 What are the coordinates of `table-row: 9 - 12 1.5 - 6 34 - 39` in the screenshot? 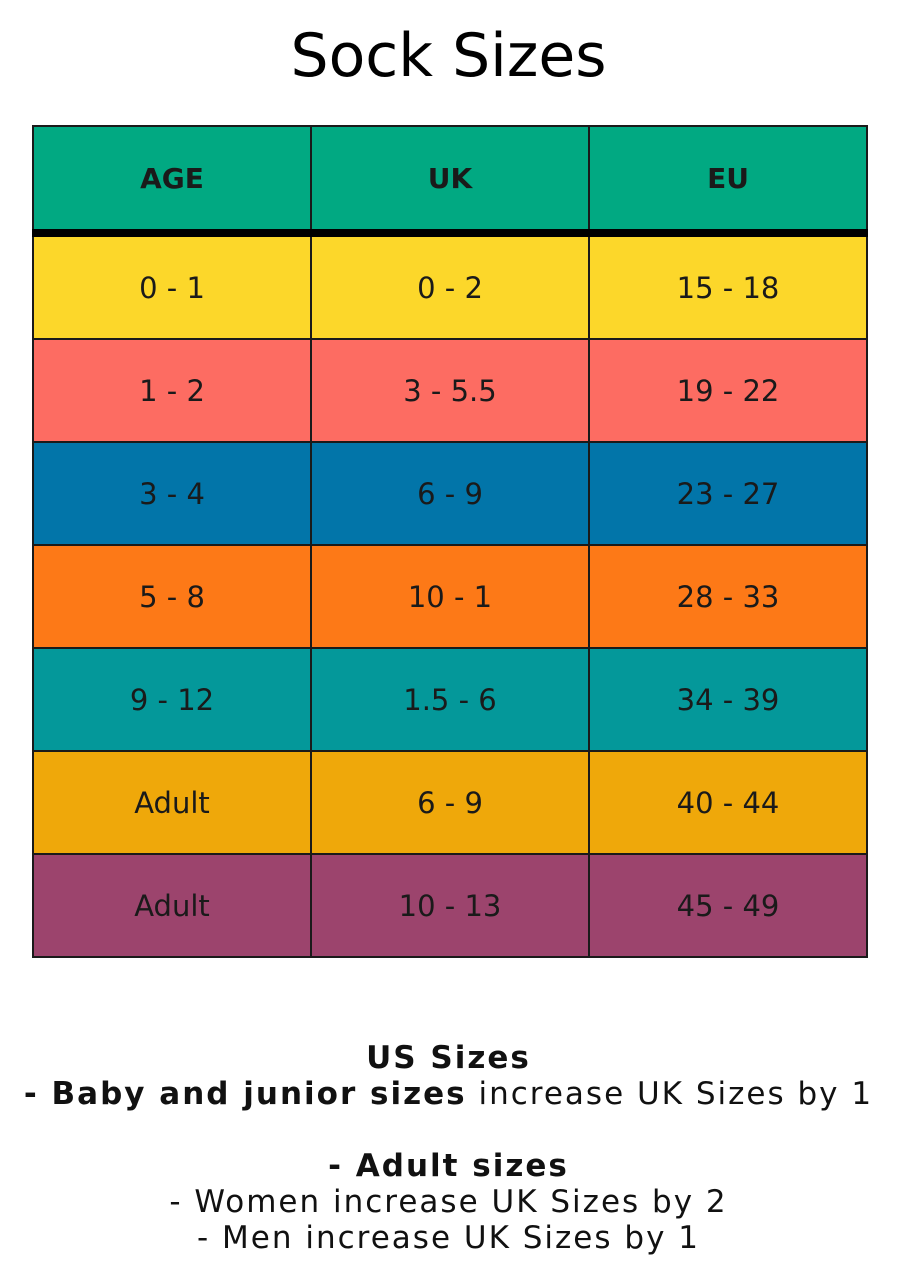 It's located at (450, 699).